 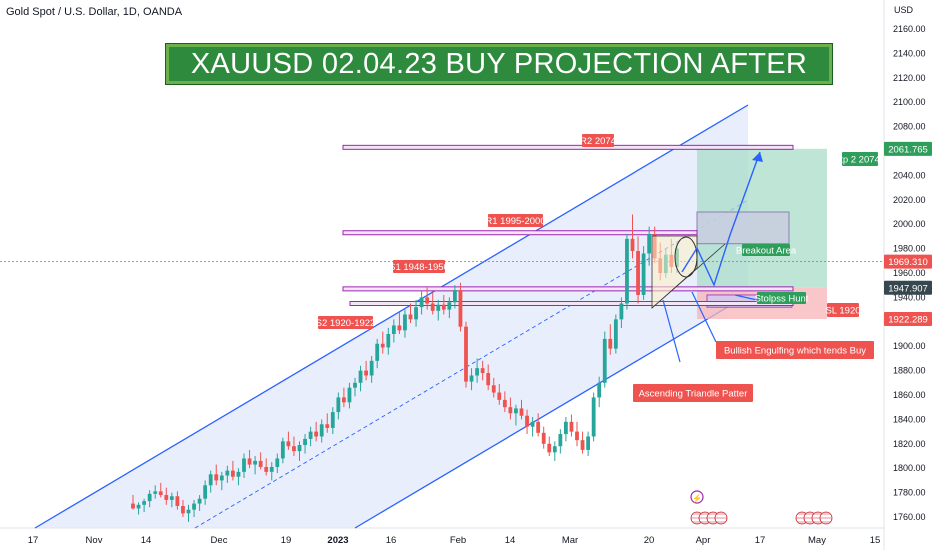 I want to click on price-tag-4-text: 1922.289, so click(x=908, y=320).